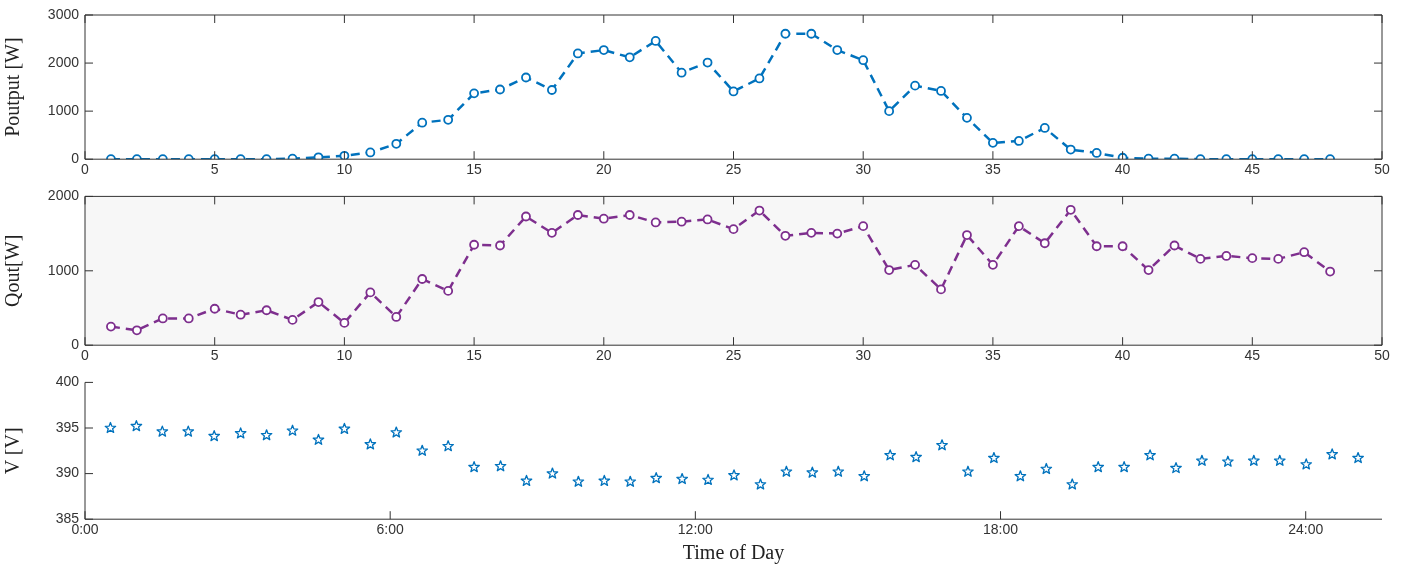 The image size is (1402, 566). I want to click on y-tick-label: 395, so click(67, 426).